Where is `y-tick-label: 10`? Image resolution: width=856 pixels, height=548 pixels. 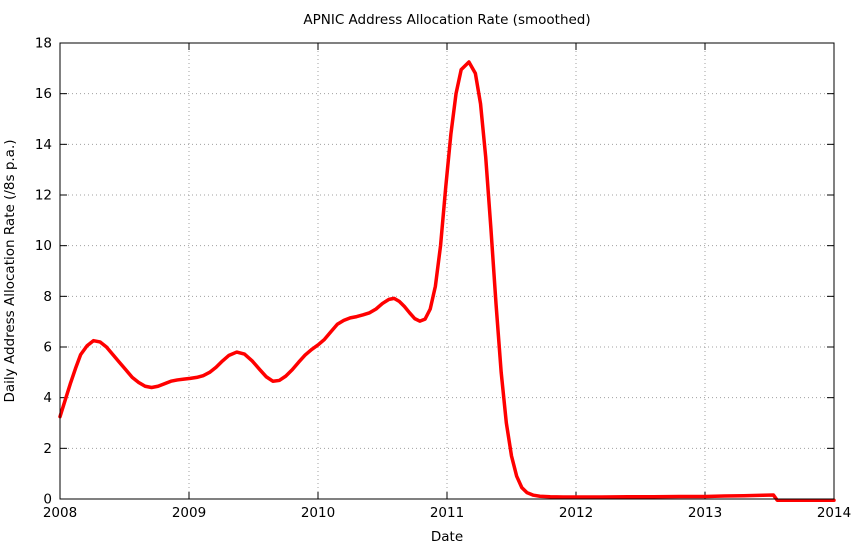
y-tick-label: 10 is located at coordinates (43, 246).